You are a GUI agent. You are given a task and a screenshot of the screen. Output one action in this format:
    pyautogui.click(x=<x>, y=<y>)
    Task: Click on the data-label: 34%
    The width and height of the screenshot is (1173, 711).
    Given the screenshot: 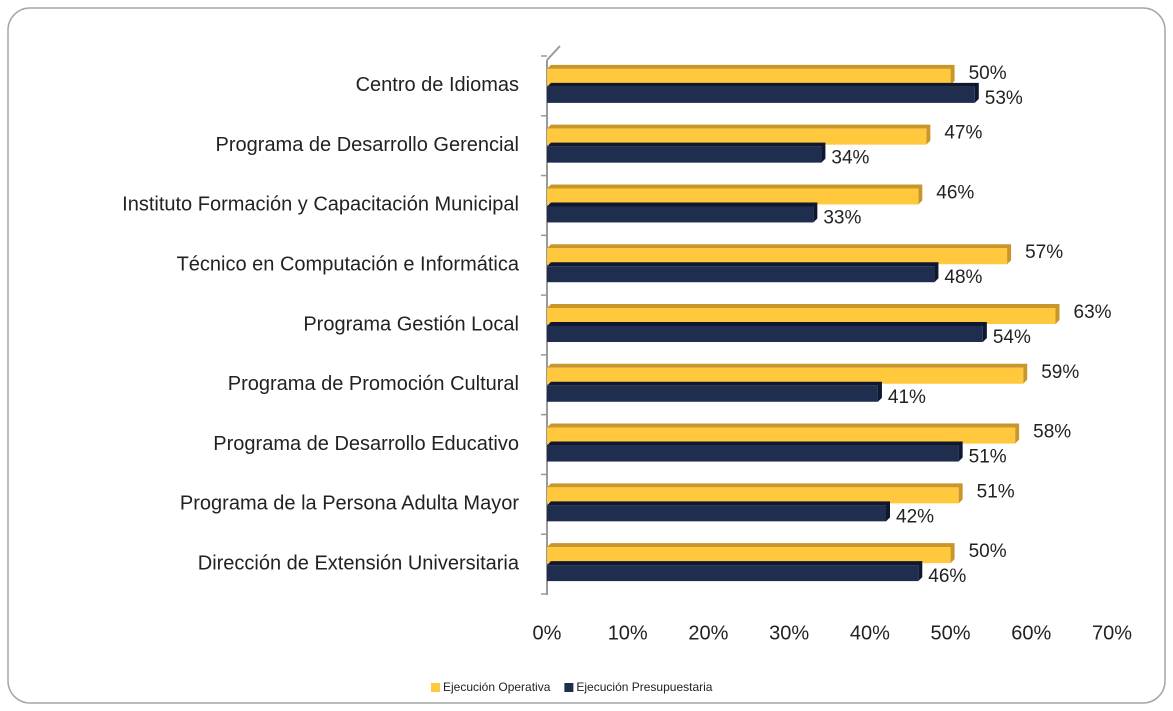 What is the action you would take?
    pyautogui.click(x=850, y=158)
    